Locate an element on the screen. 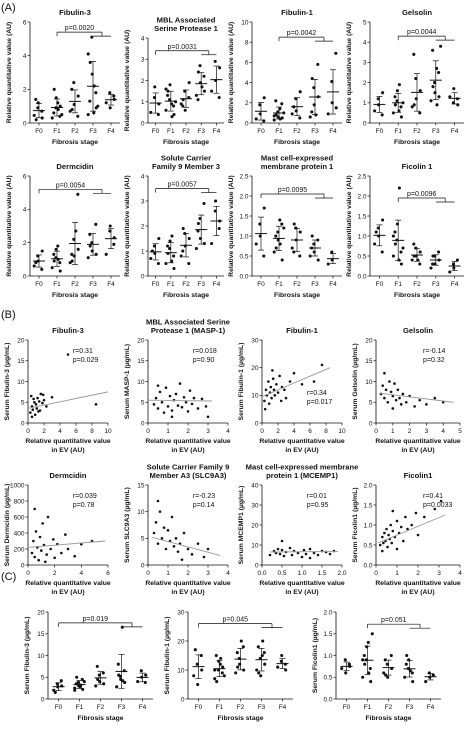  chart-title: Gelsolin is located at coordinates (417, 12).